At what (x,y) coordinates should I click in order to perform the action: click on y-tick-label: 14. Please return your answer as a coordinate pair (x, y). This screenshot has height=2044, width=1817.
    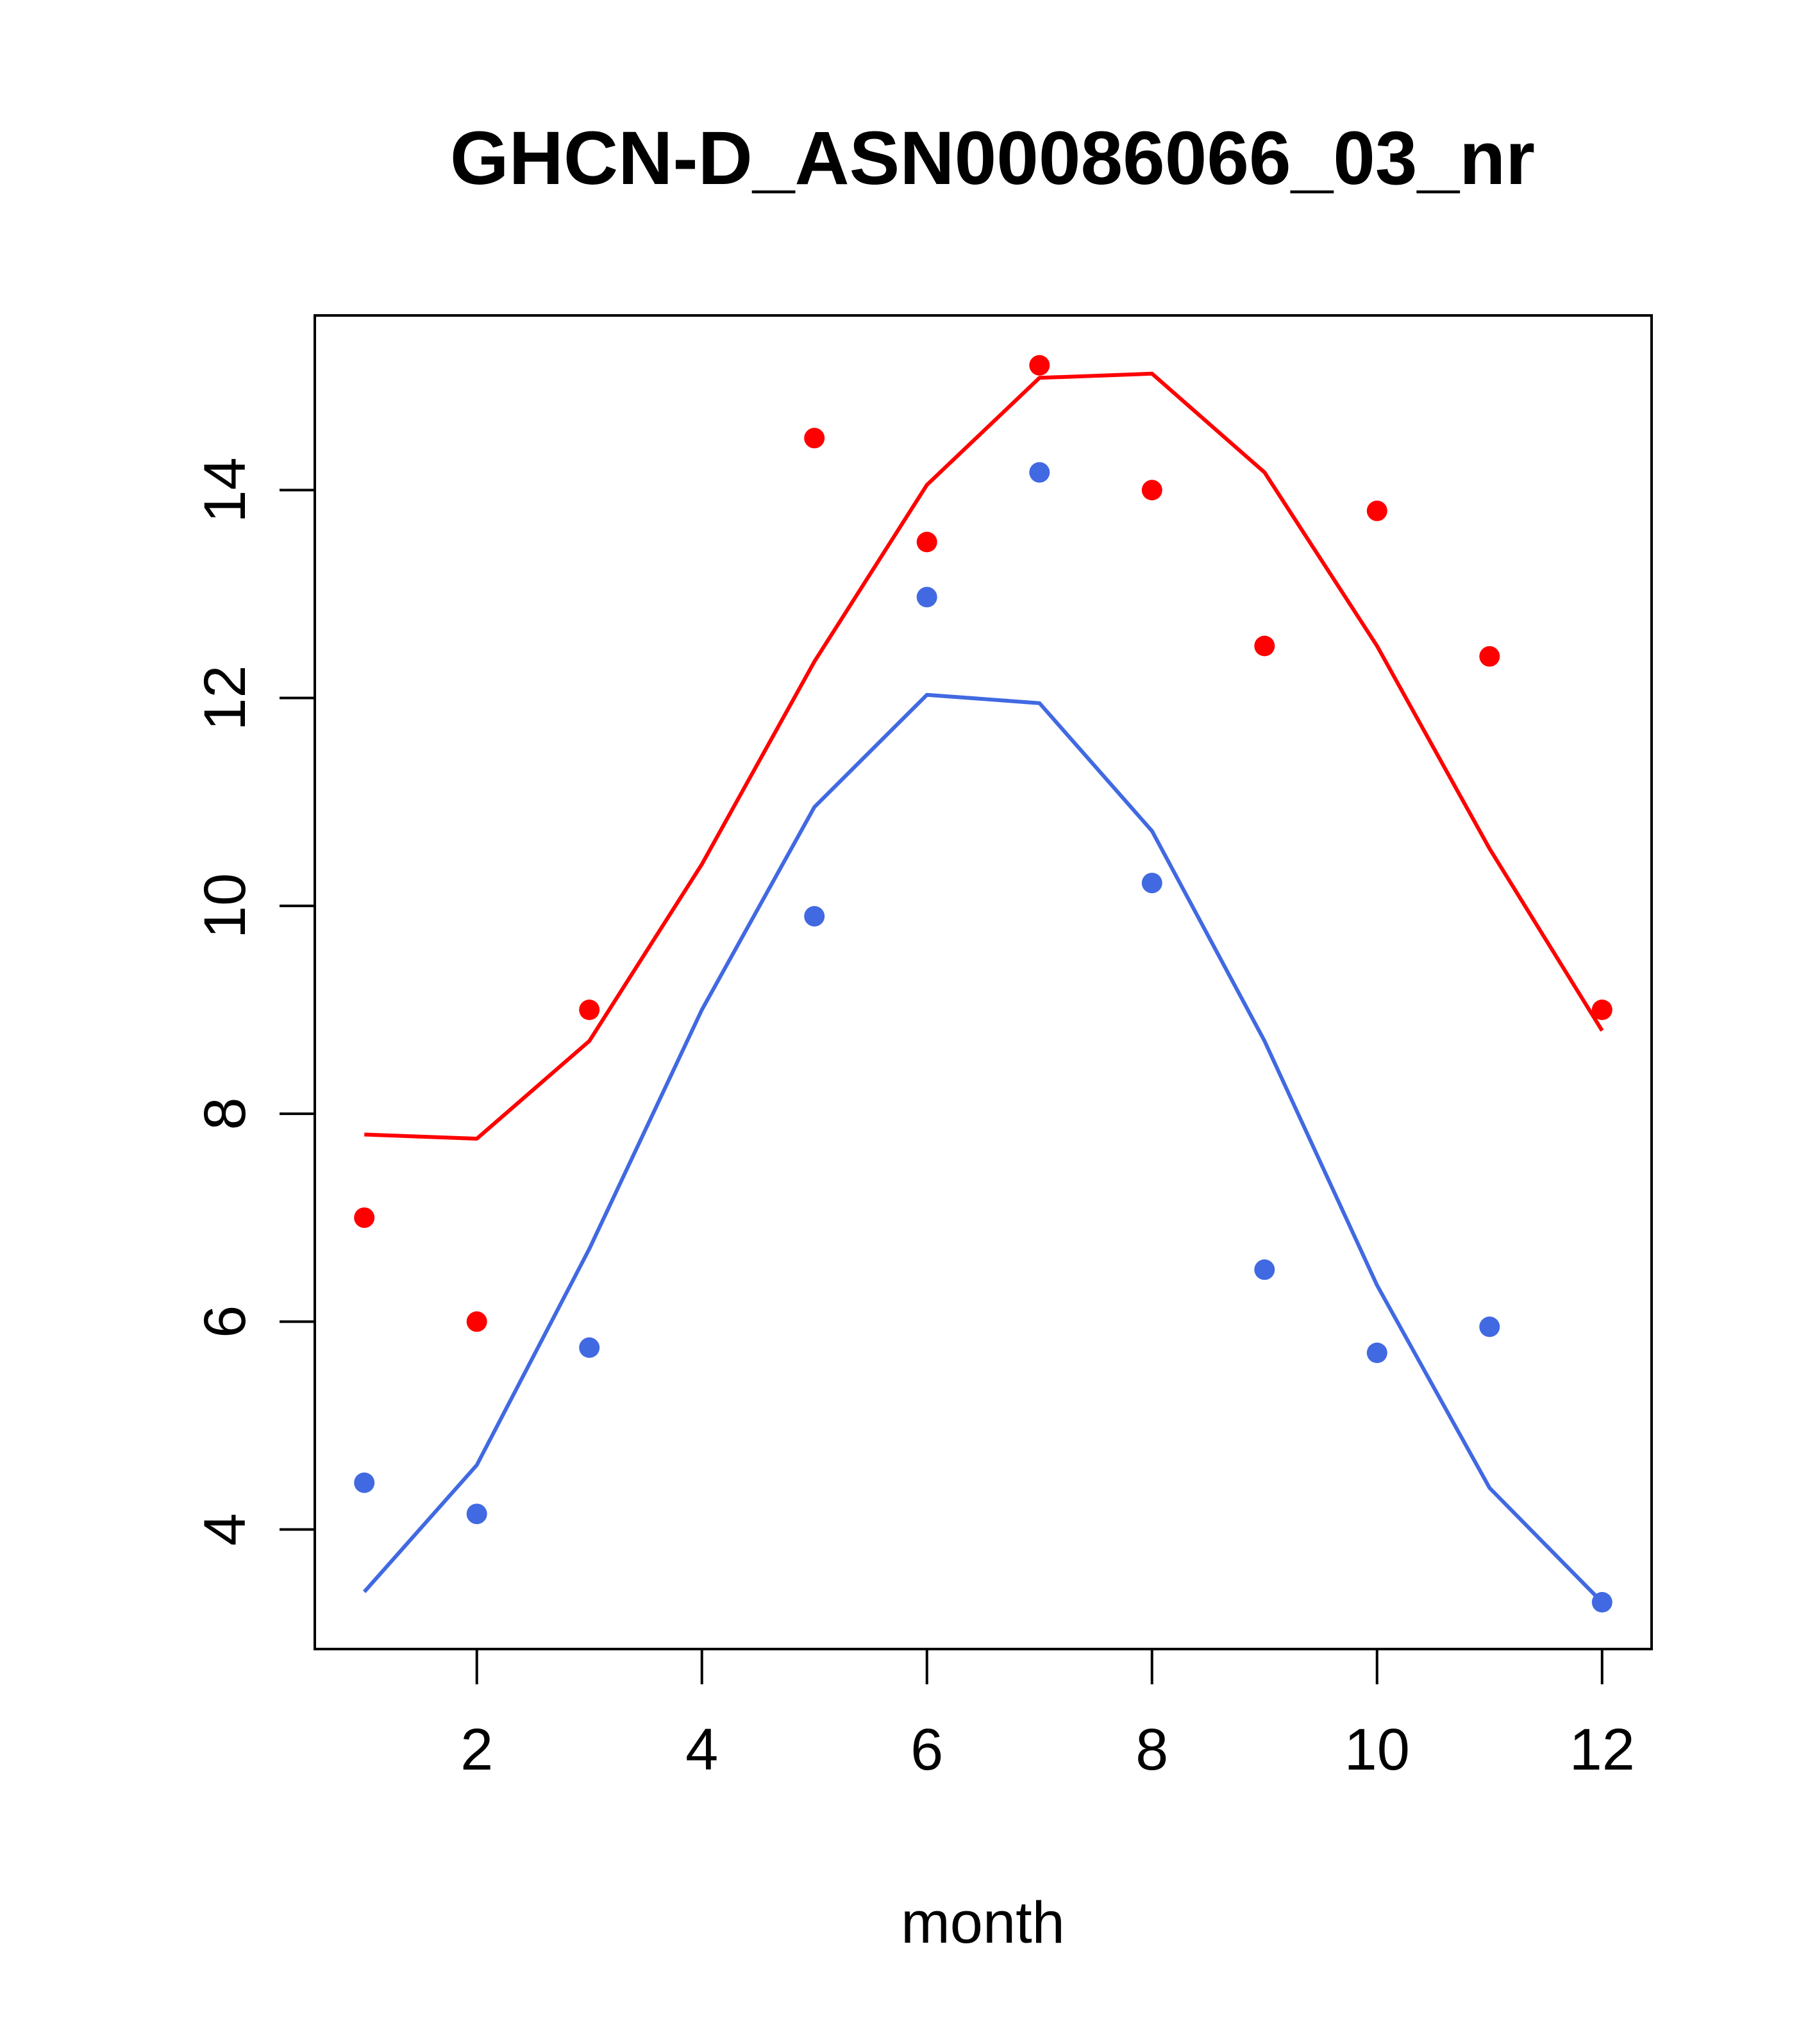
    Looking at the image, I should click on (225, 490).